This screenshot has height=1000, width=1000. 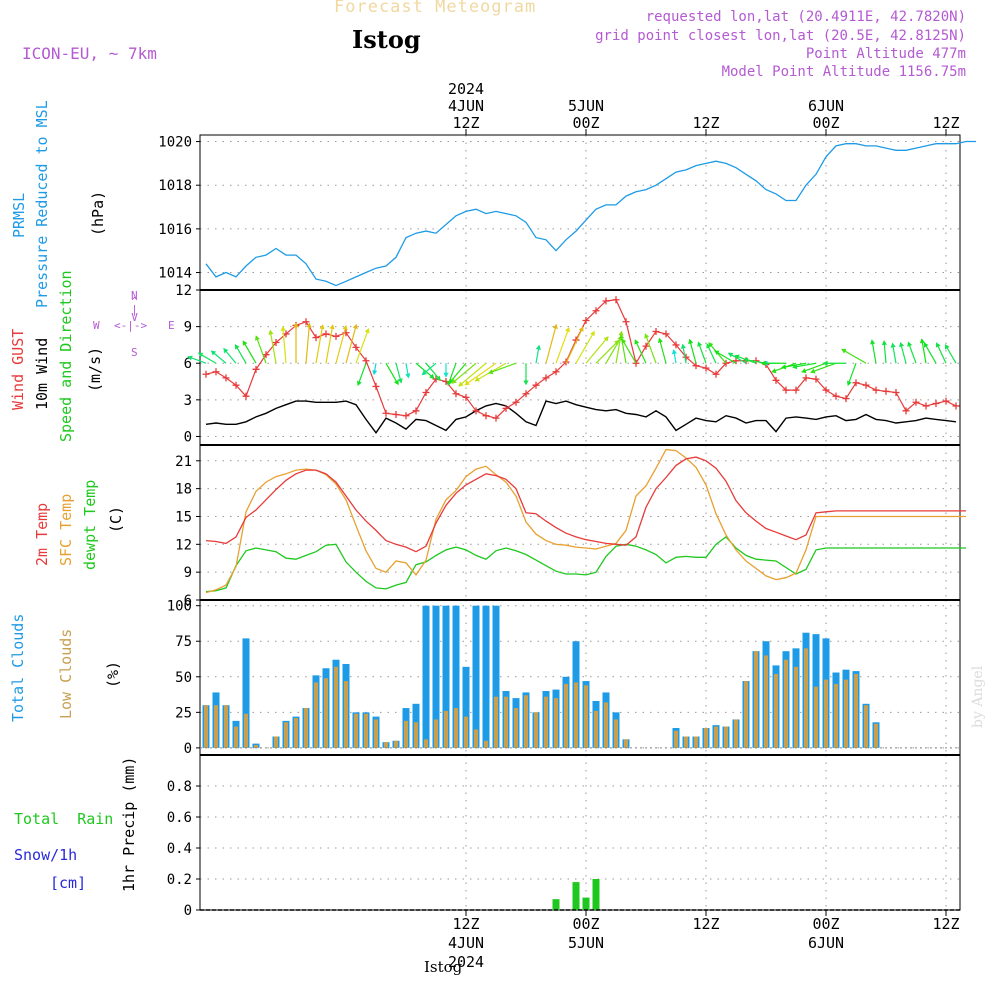 I want to click on y-tick-label: 12, so click(x=183, y=291).